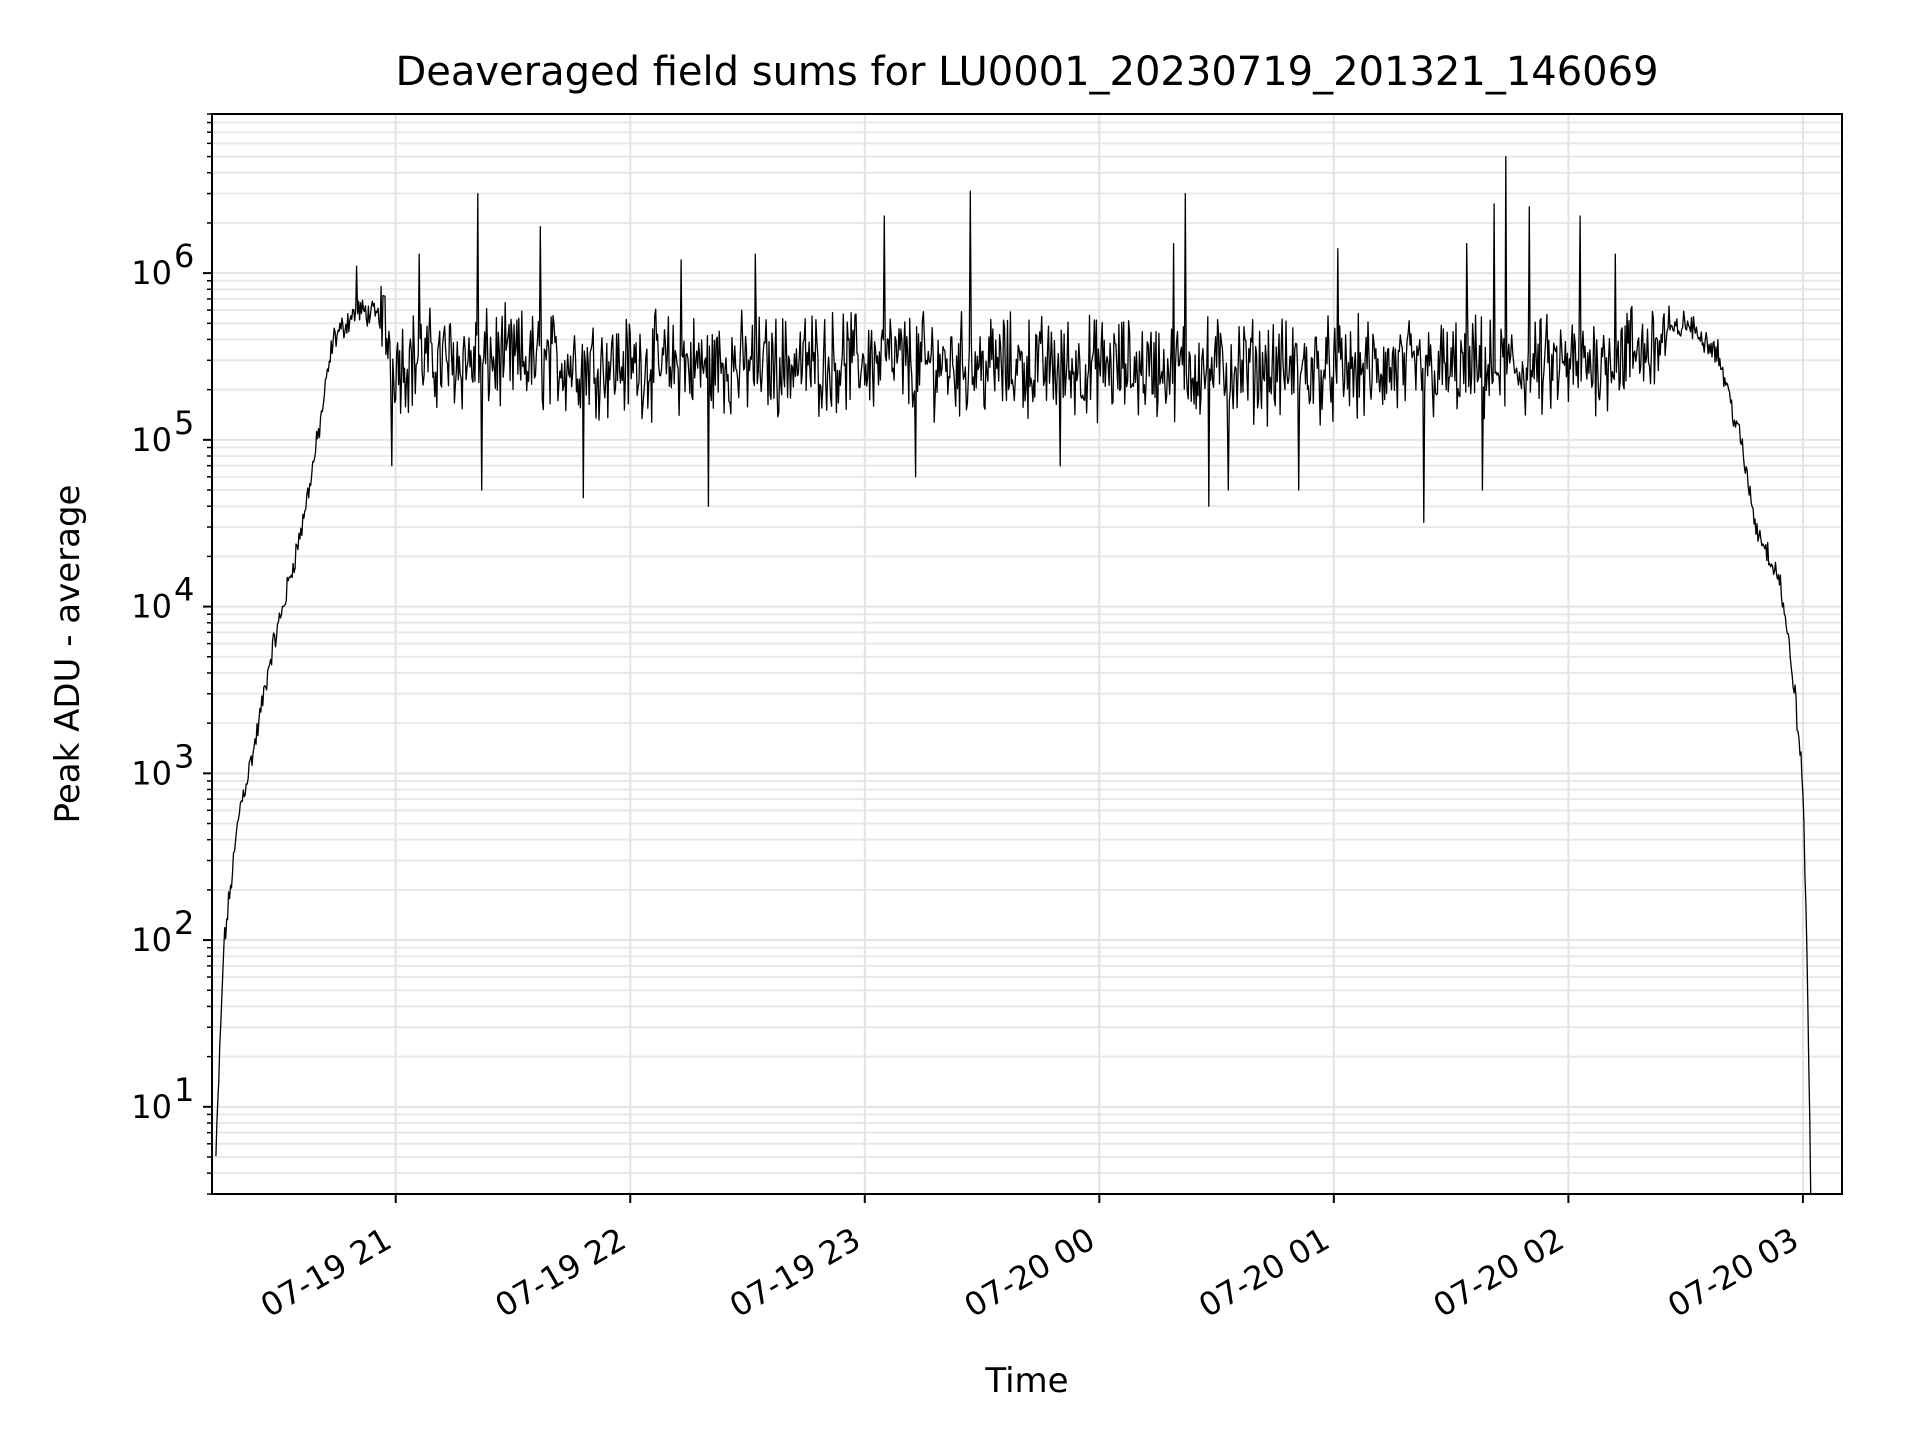  I want to click on y-tick-exponent: 4, so click(184, 590).